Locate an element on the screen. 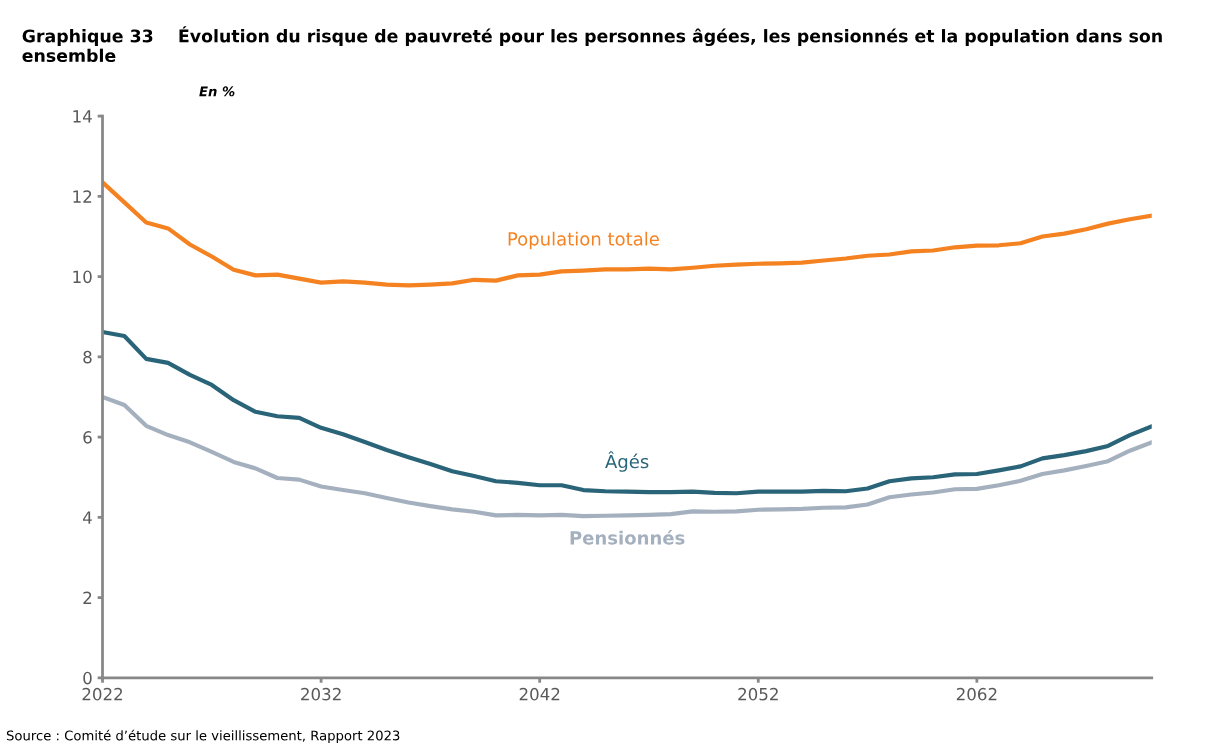 The height and width of the screenshot is (749, 1206). chart-title: Graphique 33 Évolution du risque de pauvreté pour les personnes âgées, les pensionnés et la population dans son ensemble is located at coordinates (592, 44).